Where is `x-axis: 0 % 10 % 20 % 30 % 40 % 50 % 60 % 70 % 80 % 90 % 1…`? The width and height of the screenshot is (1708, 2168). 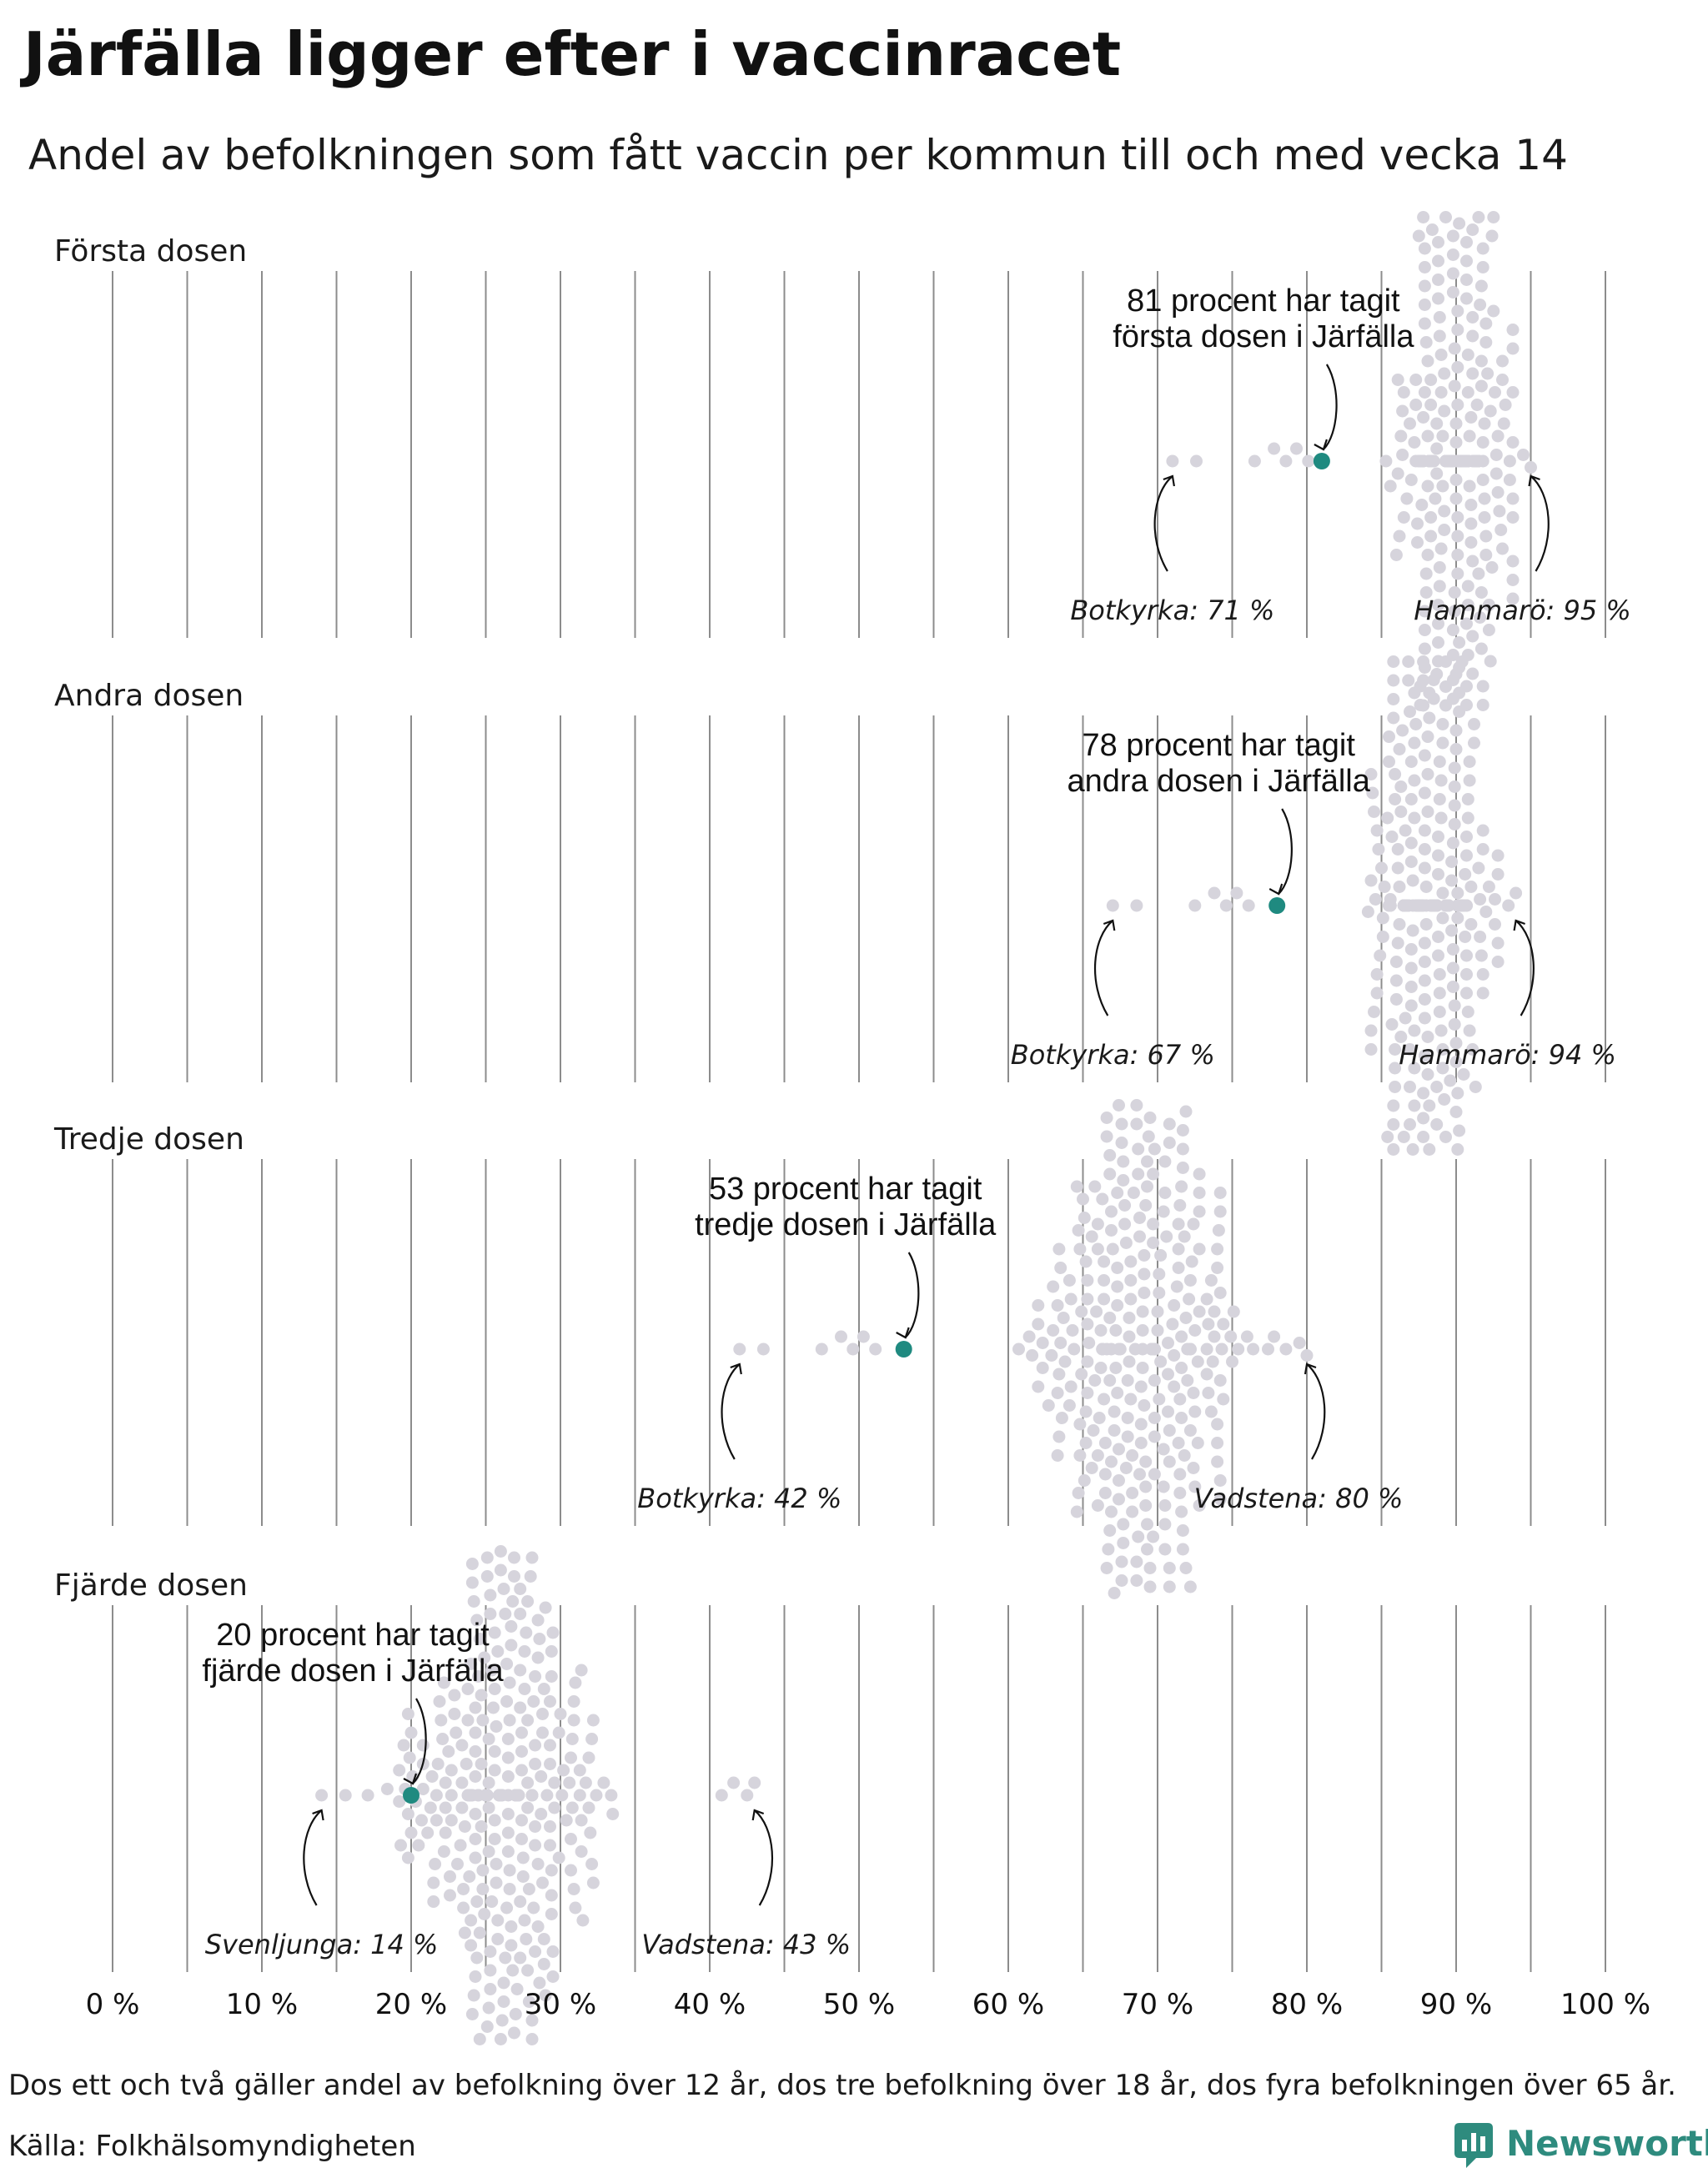
x-axis: 0 % 10 % 20 % 30 % 40 % 50 % 60 % 70 % 80 % 90 % 1… is located at coordinates (868, 2004).